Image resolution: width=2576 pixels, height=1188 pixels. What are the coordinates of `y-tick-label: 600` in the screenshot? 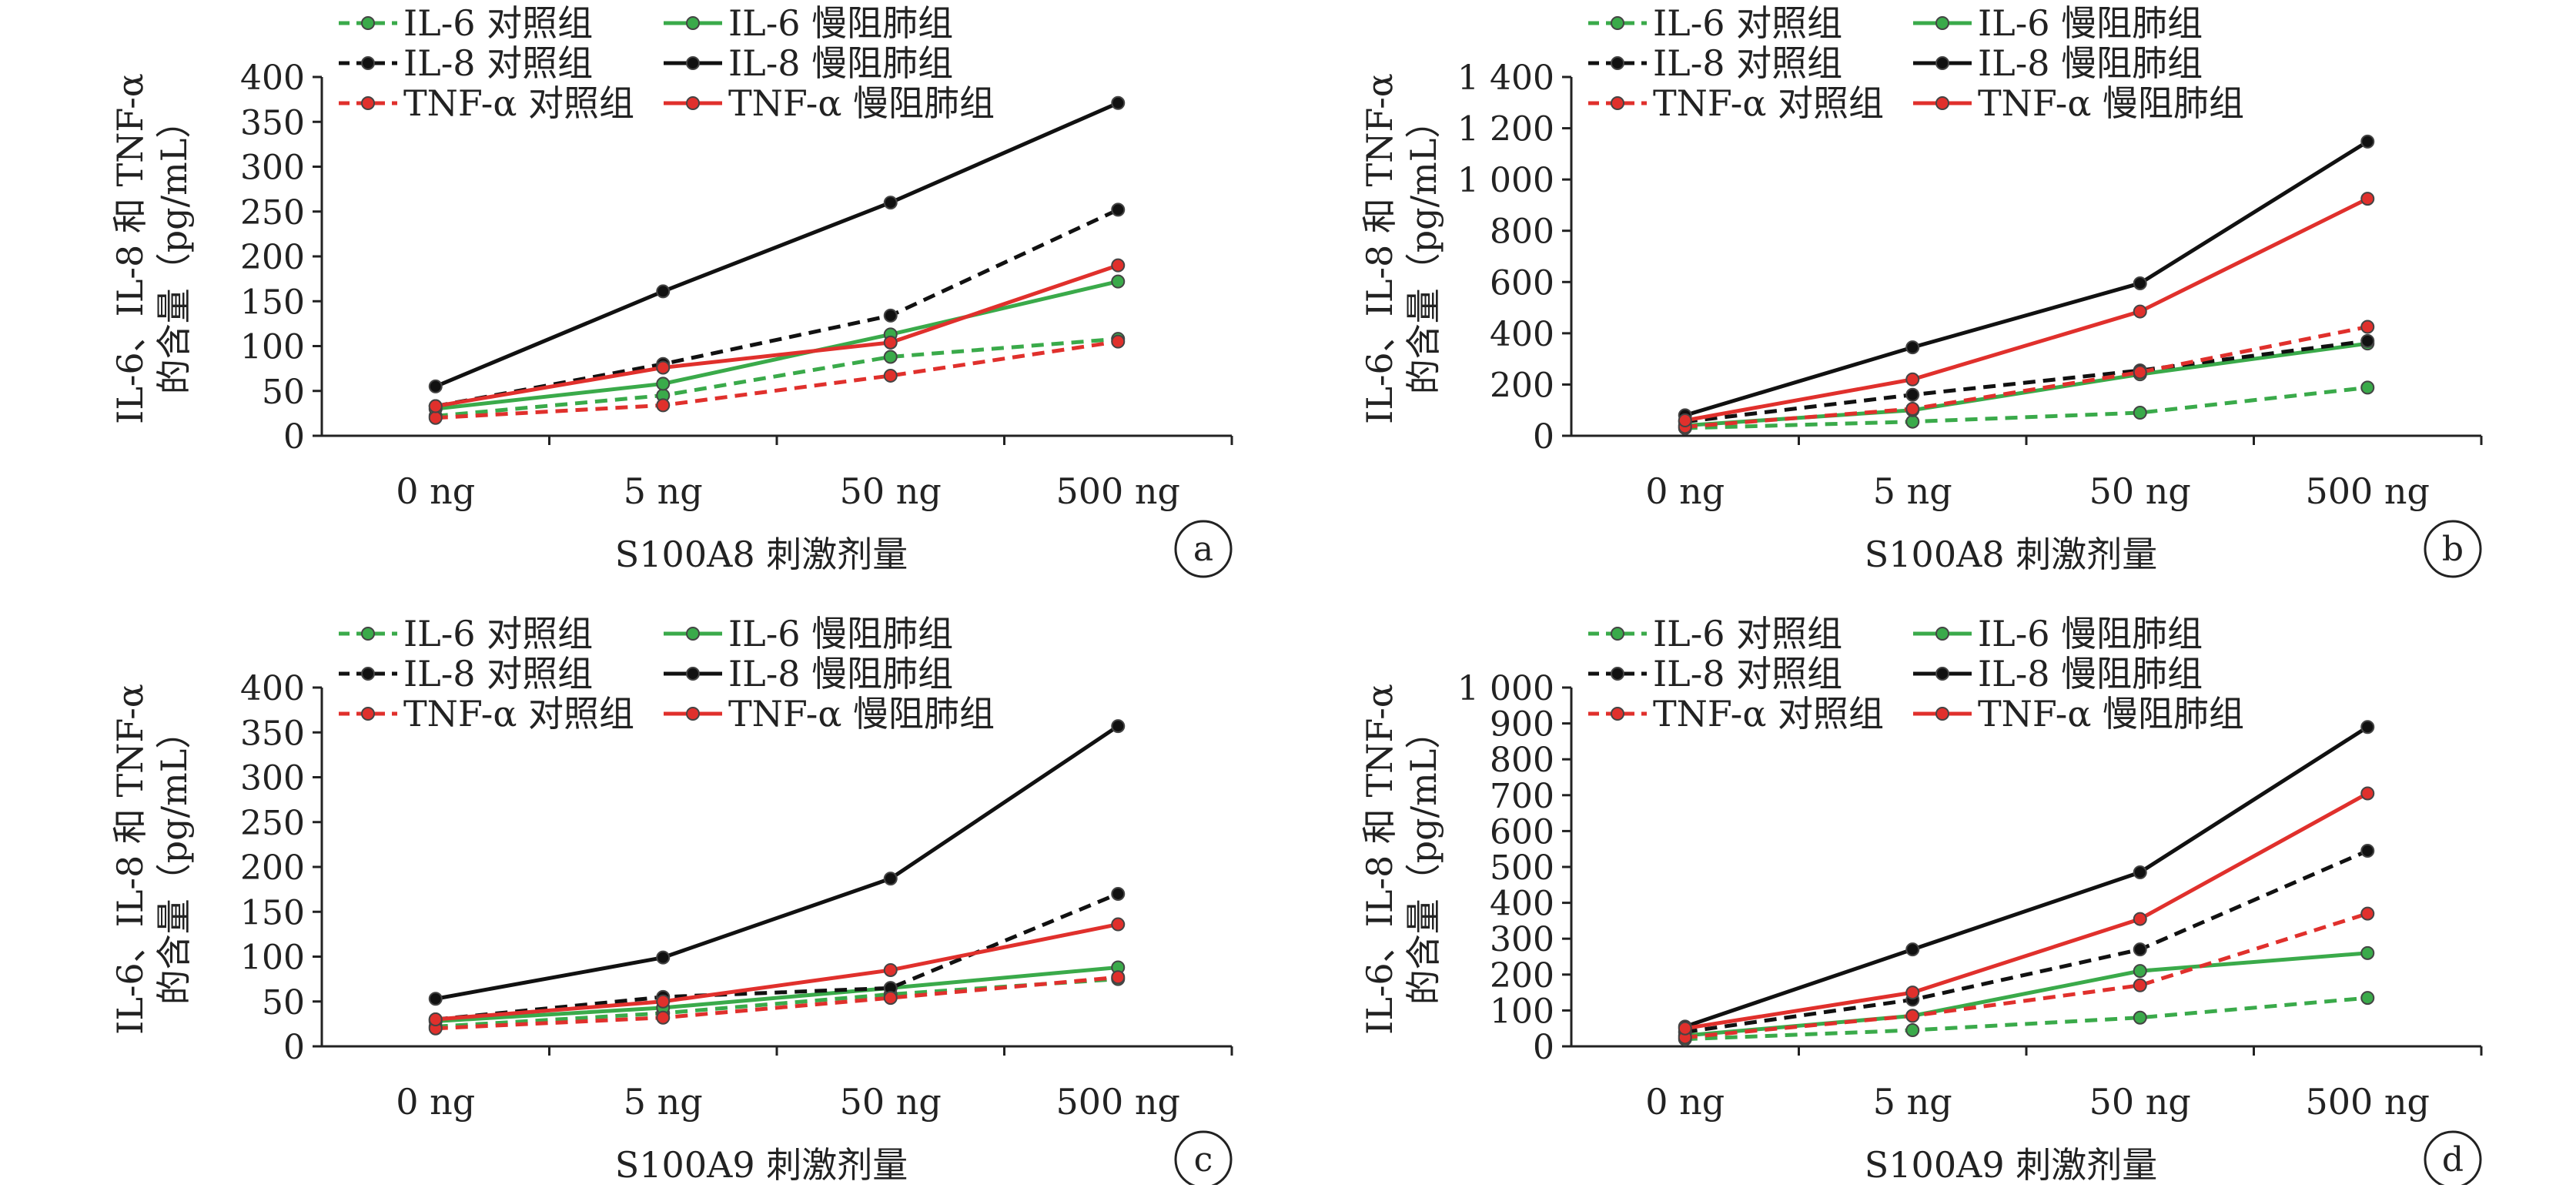 It's located at (1522, 283).